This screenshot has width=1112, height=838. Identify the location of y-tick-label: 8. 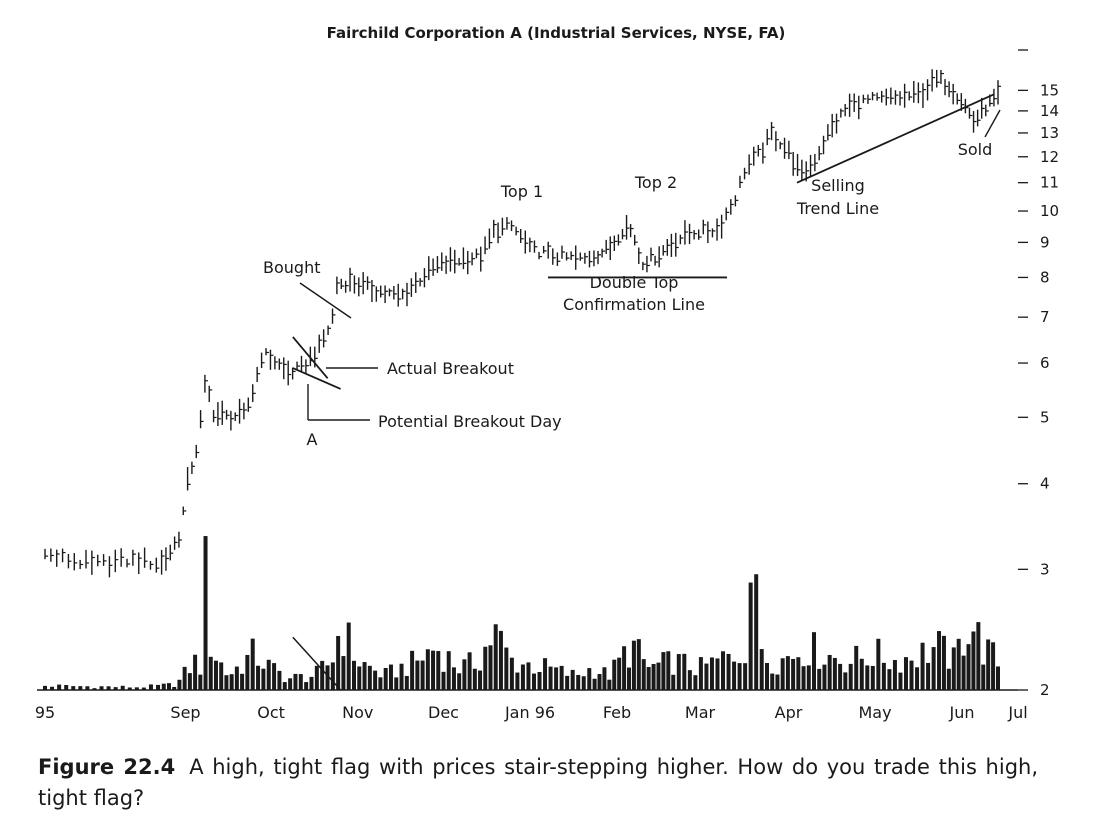
(1045, 277).